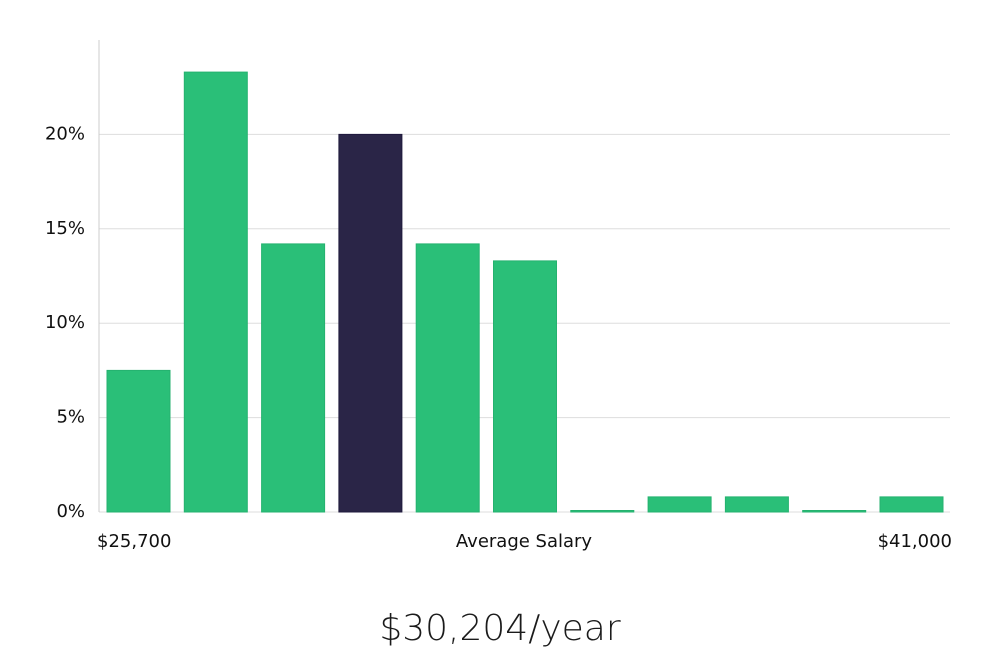 The image size is (1000, 660). I want to click on y-tick-label: 20%, so click(65, 133).